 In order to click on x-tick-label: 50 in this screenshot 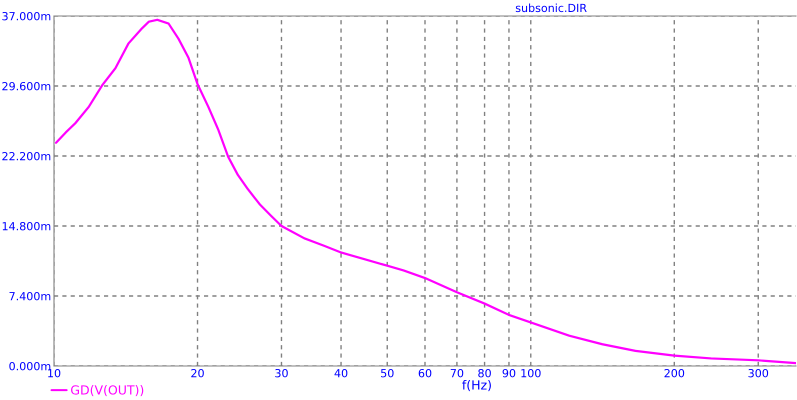, I will do `click(387, 373)`.